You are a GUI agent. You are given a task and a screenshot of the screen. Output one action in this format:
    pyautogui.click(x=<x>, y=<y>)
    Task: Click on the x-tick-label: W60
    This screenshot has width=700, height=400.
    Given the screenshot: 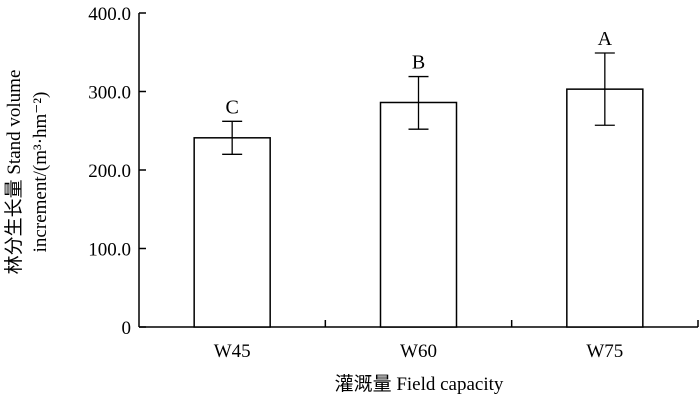 What is the action you would take?
    pyautogui.click(x=418, y=351)
    